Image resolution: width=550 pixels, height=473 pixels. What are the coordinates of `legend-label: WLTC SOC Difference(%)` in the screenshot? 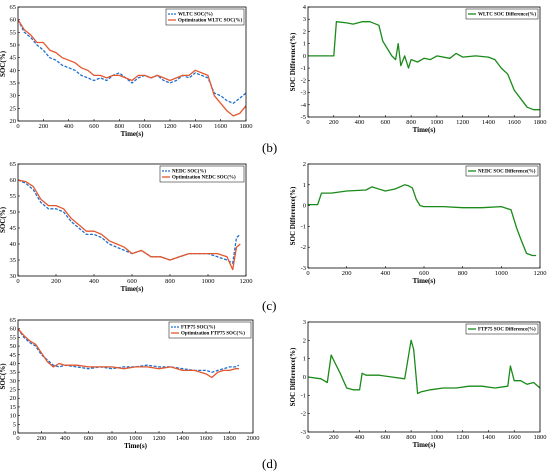 It's located at (507, 15).